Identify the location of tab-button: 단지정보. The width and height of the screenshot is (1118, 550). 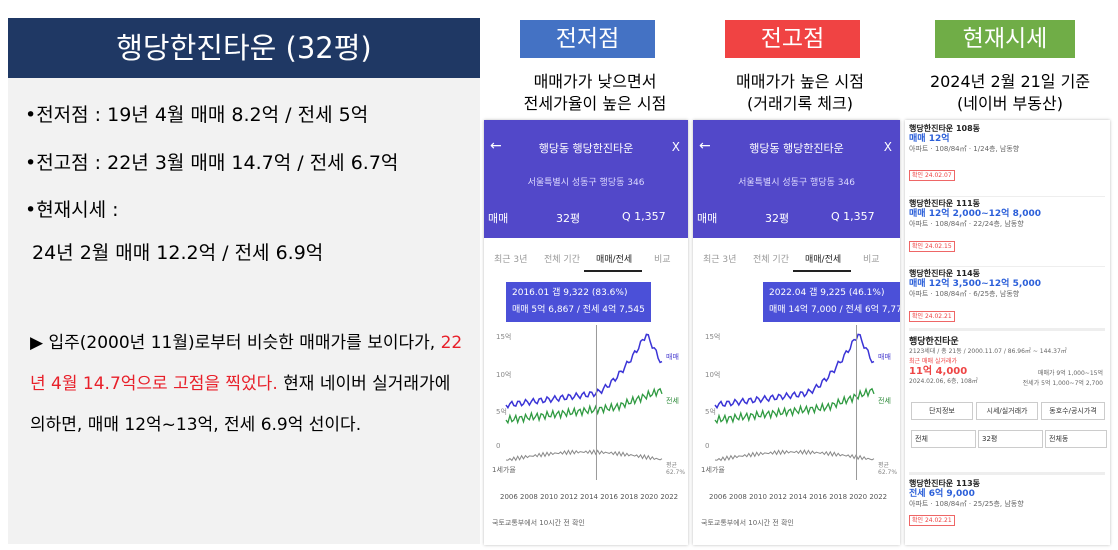
(942, 411).